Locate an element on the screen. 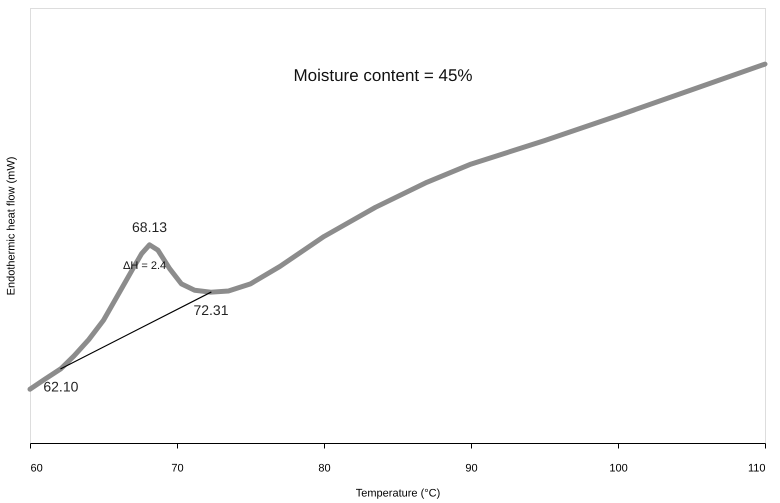  x-axis-title: Temperature (°C) is located at coordinates (398, 494).